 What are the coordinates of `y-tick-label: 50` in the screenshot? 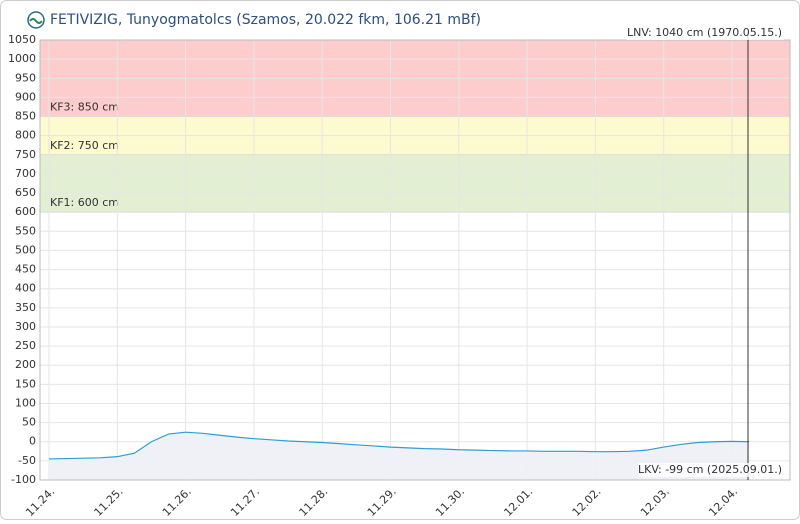 It's located at (29, 422).